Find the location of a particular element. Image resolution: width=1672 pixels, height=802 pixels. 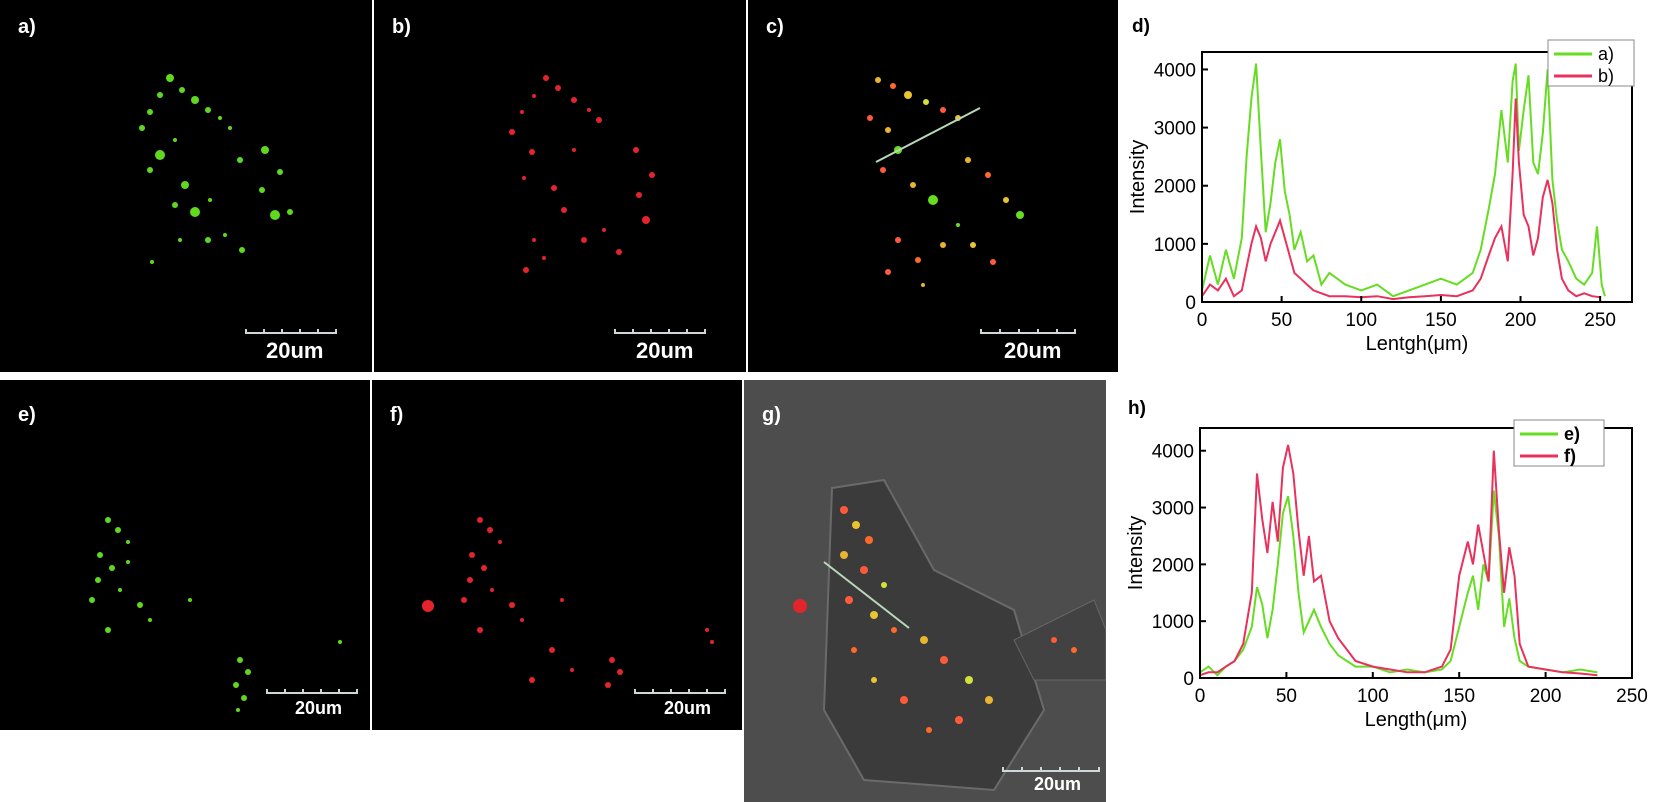

bright-field-merged-image is located at coordinates (925, 591).